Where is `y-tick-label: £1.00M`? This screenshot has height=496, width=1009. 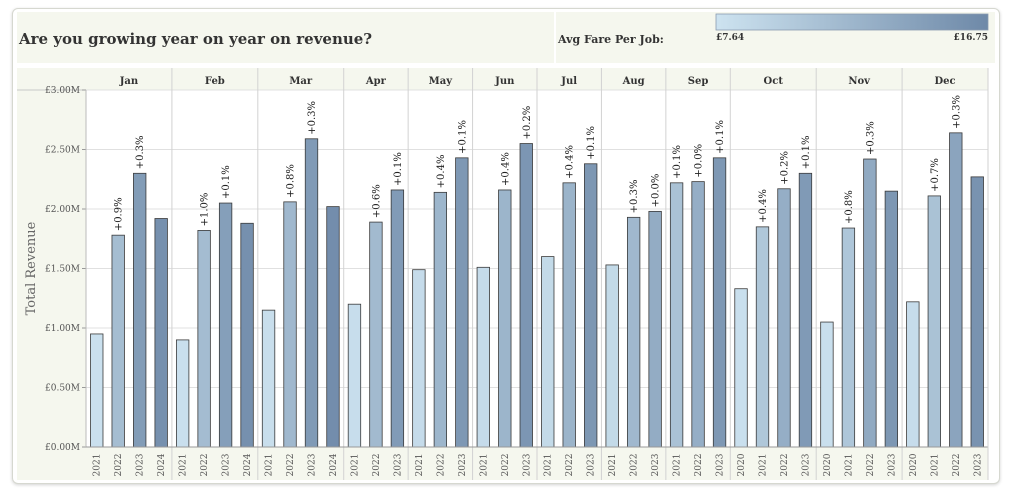
y-tick-label: £1.00M is located at coordinates (62, 329).